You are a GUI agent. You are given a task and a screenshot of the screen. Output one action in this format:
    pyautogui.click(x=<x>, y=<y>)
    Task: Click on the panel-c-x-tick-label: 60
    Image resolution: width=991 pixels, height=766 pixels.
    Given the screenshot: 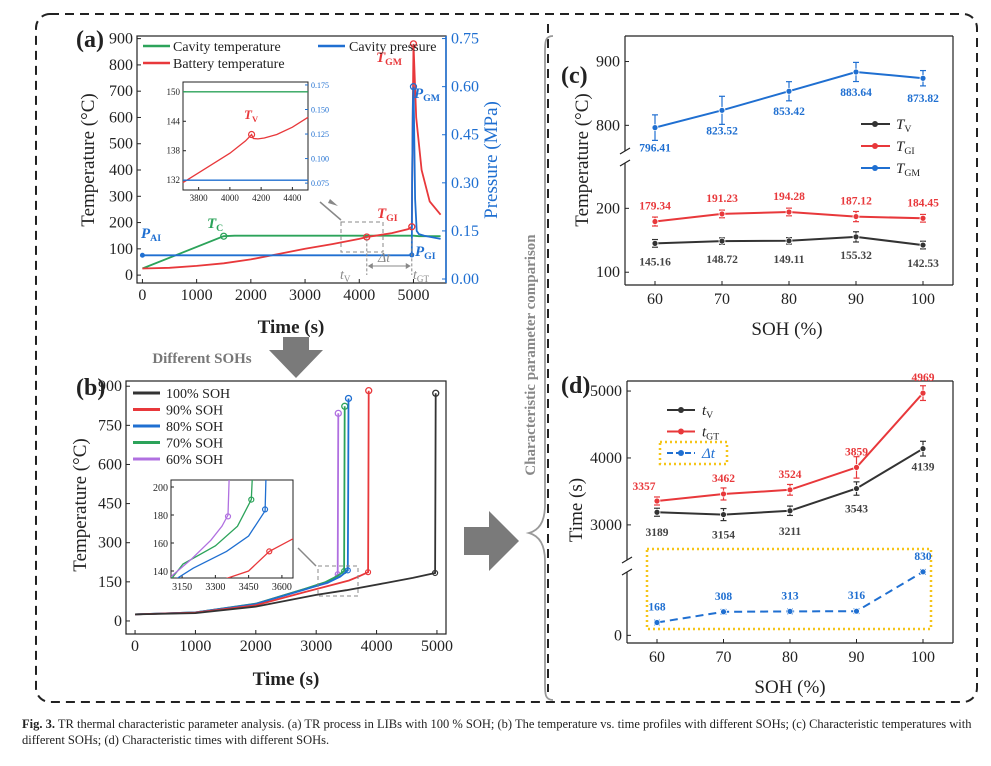 What is the action you would take?
    pyautogui.click(x=655, y=299)
    